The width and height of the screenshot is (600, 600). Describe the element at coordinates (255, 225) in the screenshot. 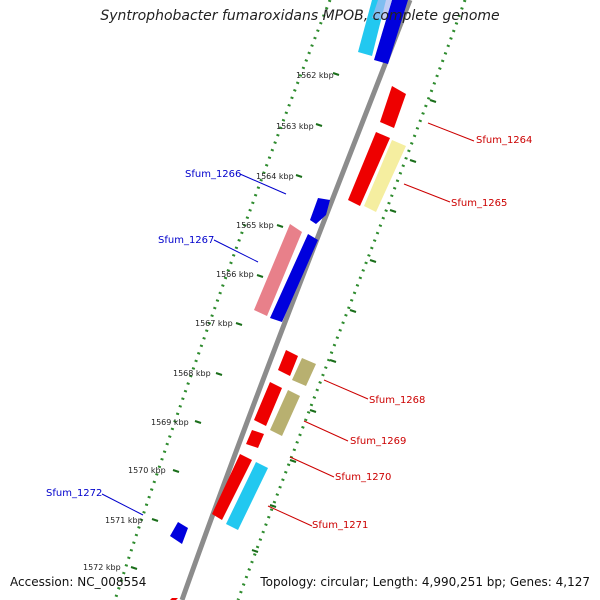

I see `tick-label: 1565 kbp` at that location.